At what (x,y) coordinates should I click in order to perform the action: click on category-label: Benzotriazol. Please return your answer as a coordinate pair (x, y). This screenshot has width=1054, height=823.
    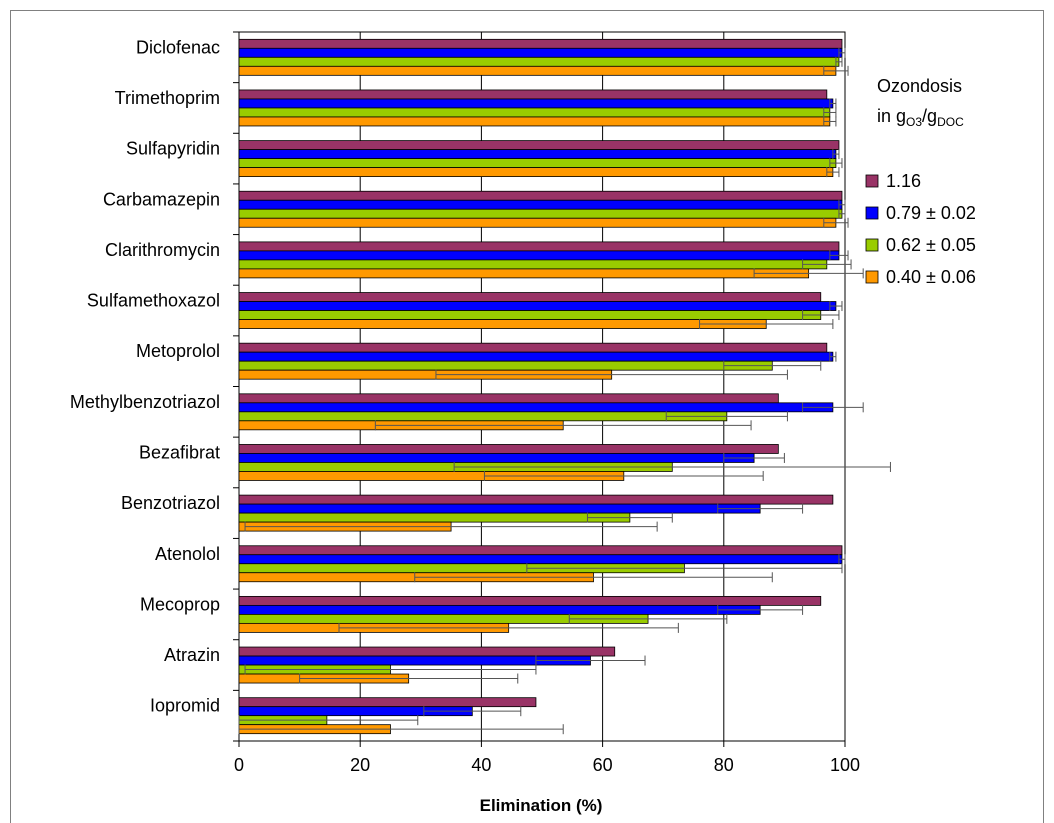
    Looking at the image, I should click on (170, 503).